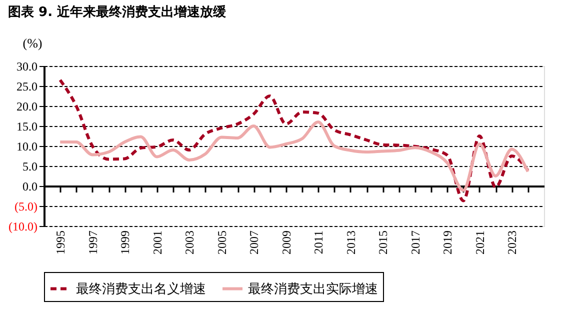 The image size is (582, 326). What do you see at coordinates (93, 242) in the screenshot?
I see `x-tick-label: 1997` at bounding box center [93, 242].